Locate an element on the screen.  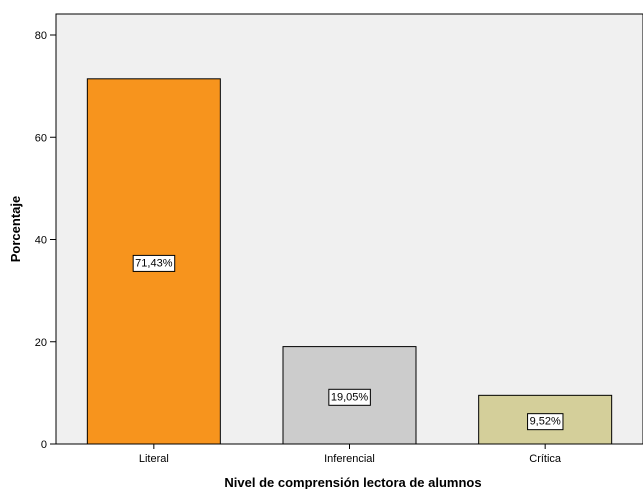
x-axis-title: Nivel de comprensión lectora de alumnos is located at coordinates (352, 482).